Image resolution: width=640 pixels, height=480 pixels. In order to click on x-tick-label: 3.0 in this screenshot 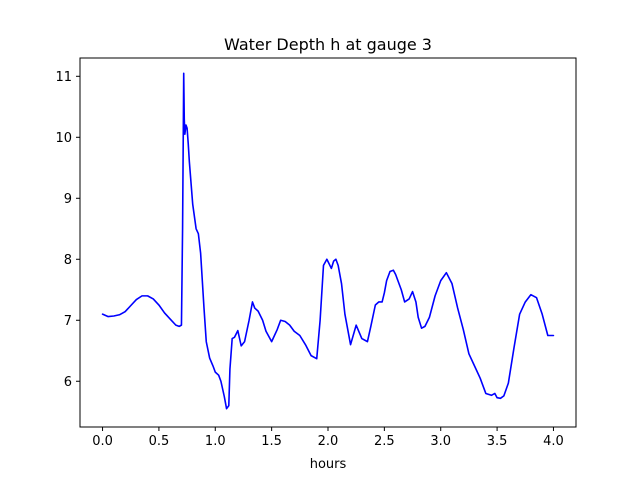, I will do `click(440, 441)`.